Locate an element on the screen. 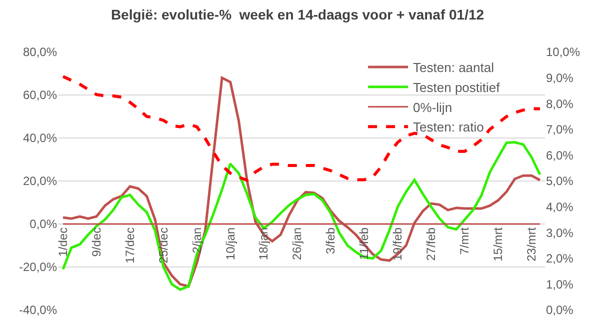  y2-tick-label: 5,0% is located at coordinates (560, 181).